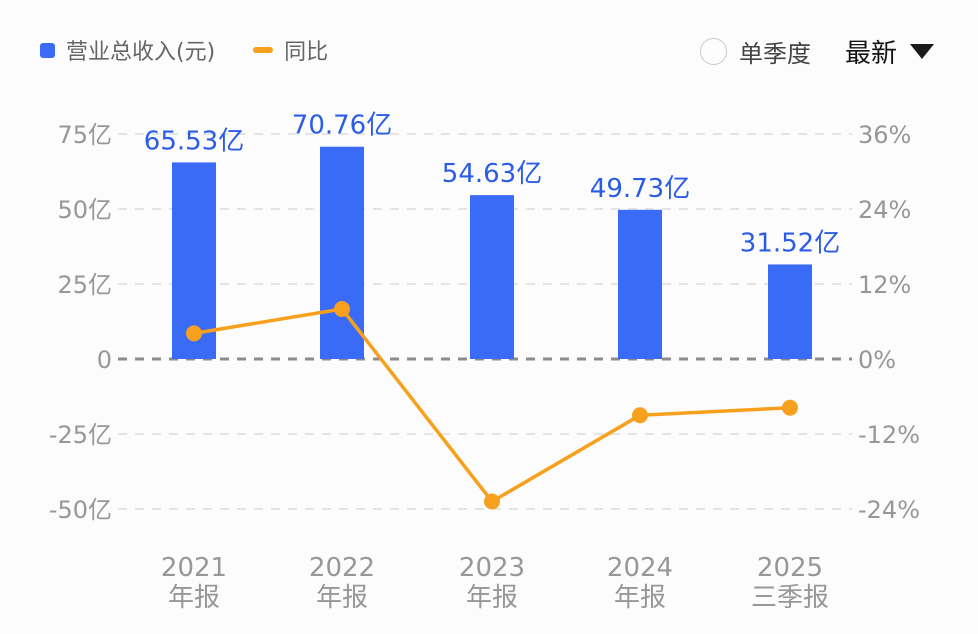 This screenshot has width=978, height=634. What do you see at coordinates (889, 435) in the screenshot?
I see `svg-text: -12%` at bounding box center [889, 435].